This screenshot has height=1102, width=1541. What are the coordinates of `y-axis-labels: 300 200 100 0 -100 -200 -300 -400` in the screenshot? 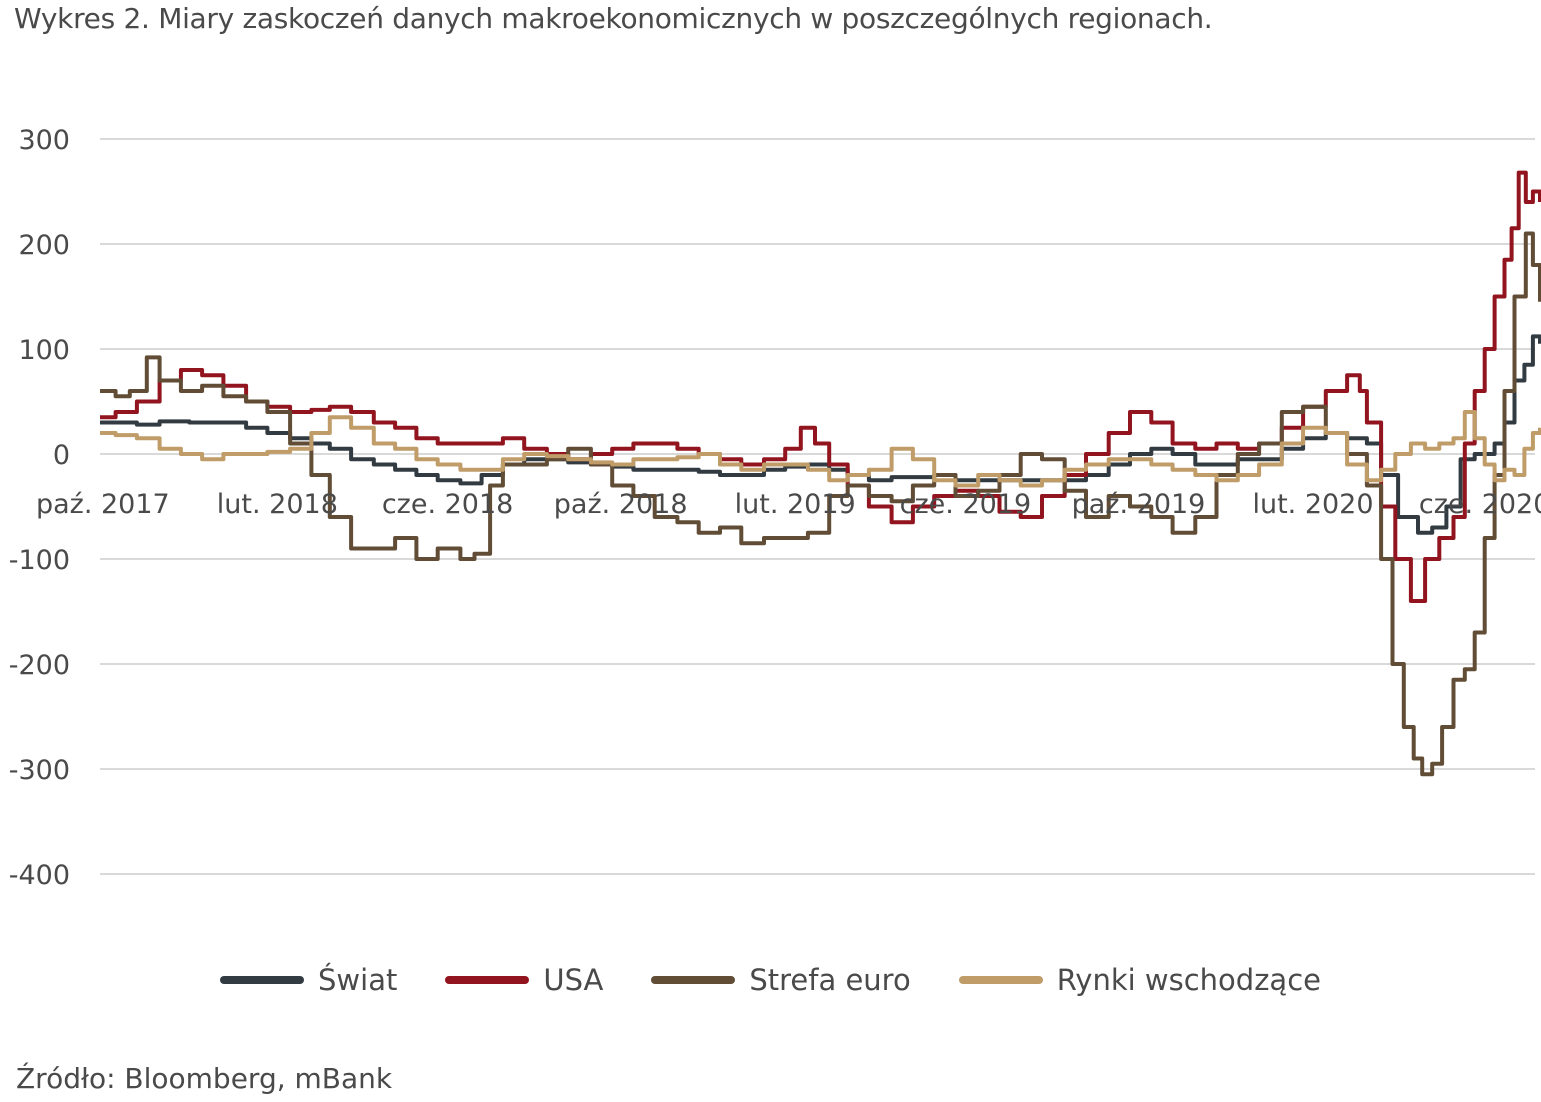 It's located at (39, 508).